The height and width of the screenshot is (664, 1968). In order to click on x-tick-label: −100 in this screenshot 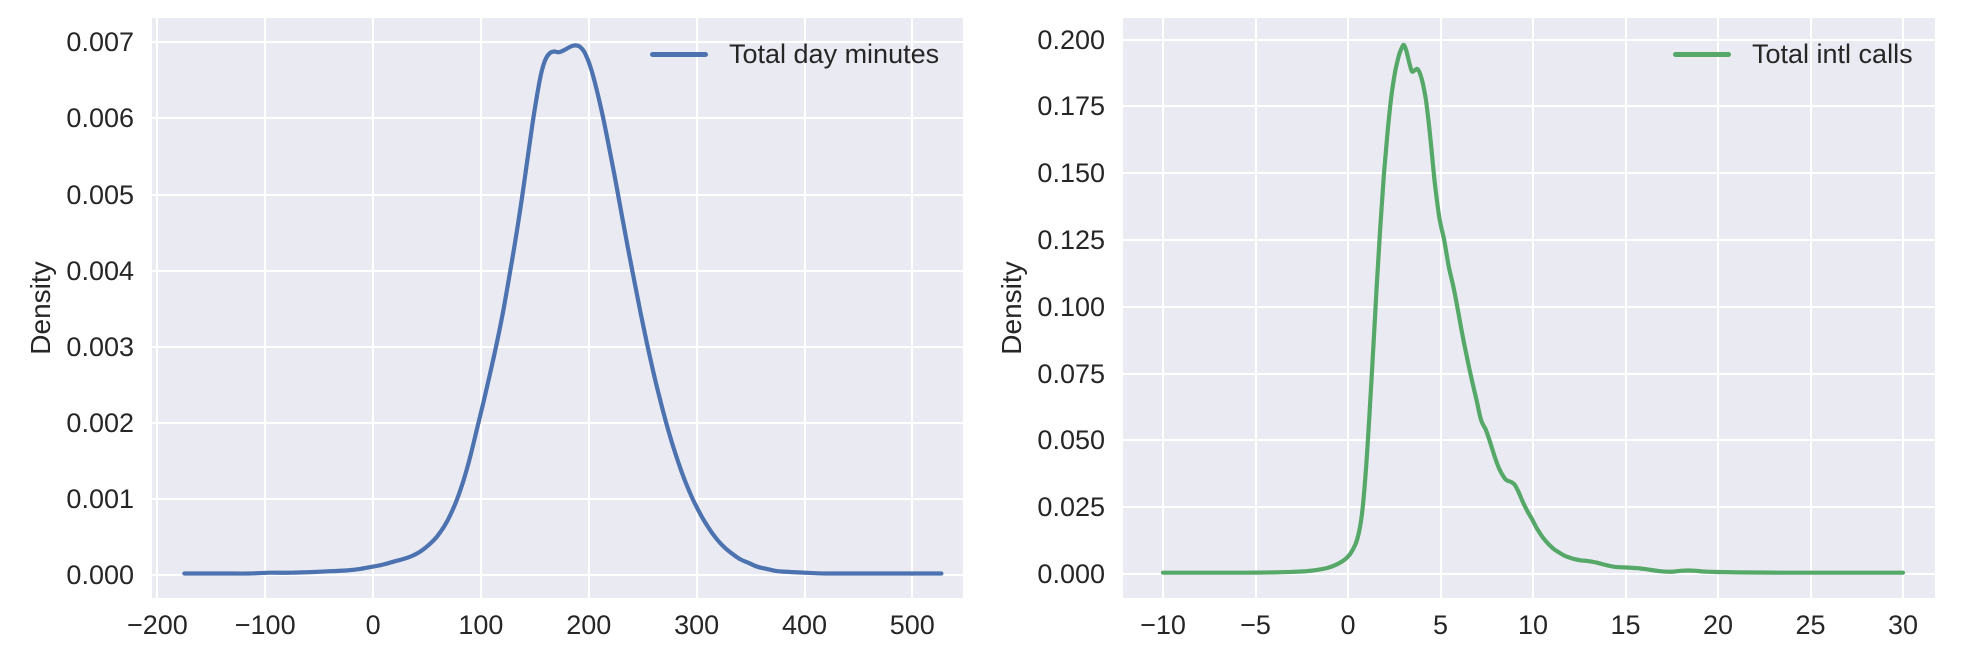, I will do `click(265, 625)`.